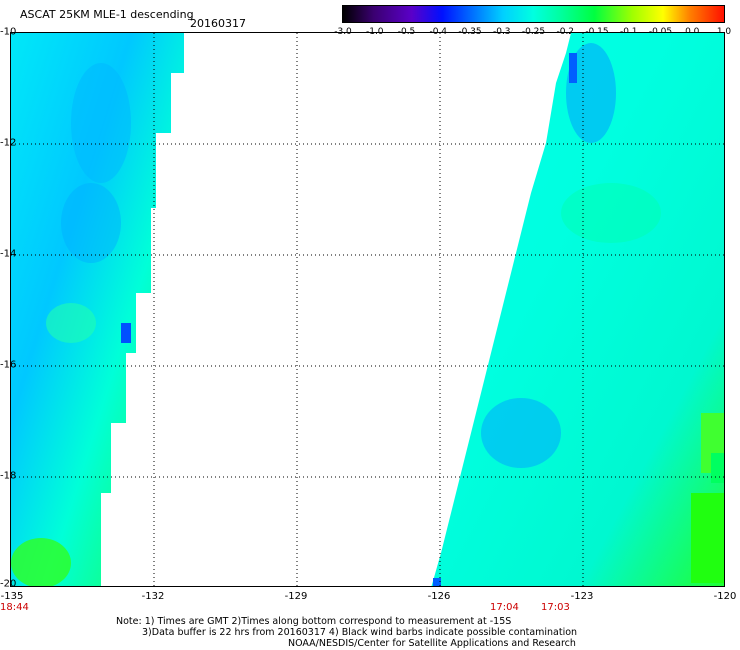  I want to click on chart-title: ASCAT 25KM MLE-1 descending, so click(107, 14).